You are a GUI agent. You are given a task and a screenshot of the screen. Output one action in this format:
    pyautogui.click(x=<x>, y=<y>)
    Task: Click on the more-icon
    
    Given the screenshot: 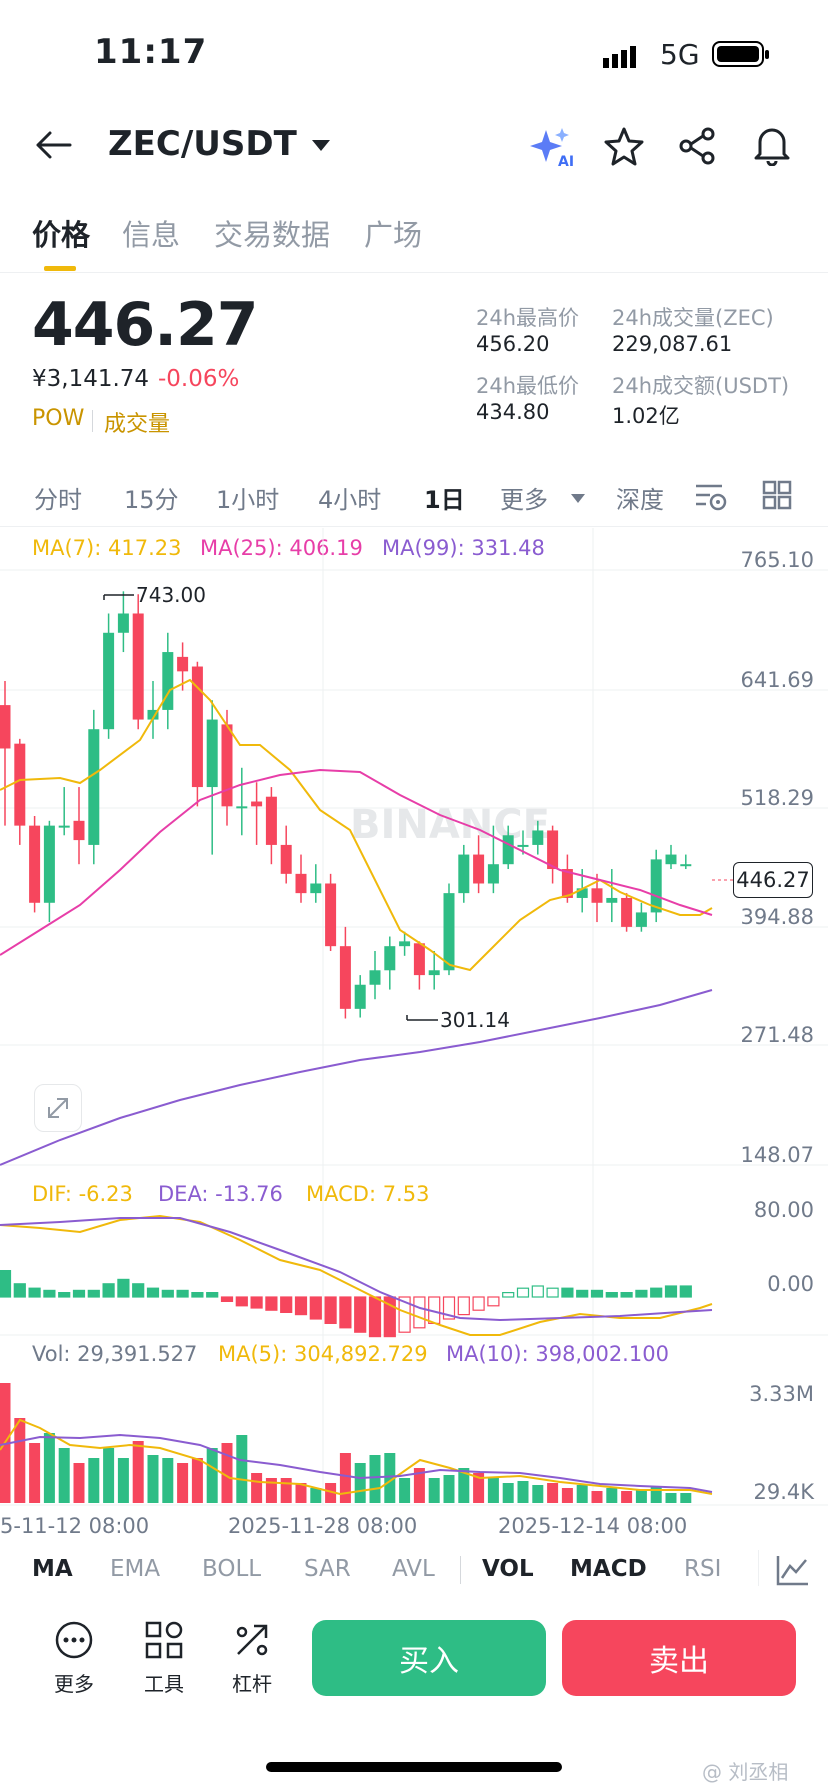 What is the action you would take?
    pyautogui.click(x=74, y=1642)
    